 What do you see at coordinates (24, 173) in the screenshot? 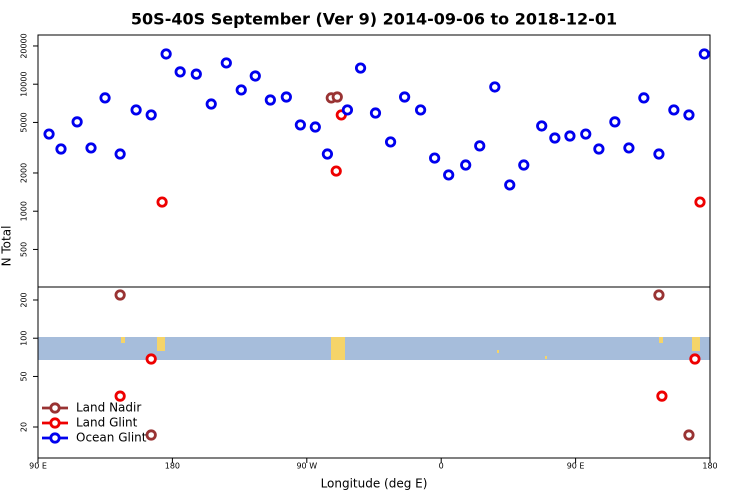
I see `y-tick-label: 2000` at bounding box center [24, 173].